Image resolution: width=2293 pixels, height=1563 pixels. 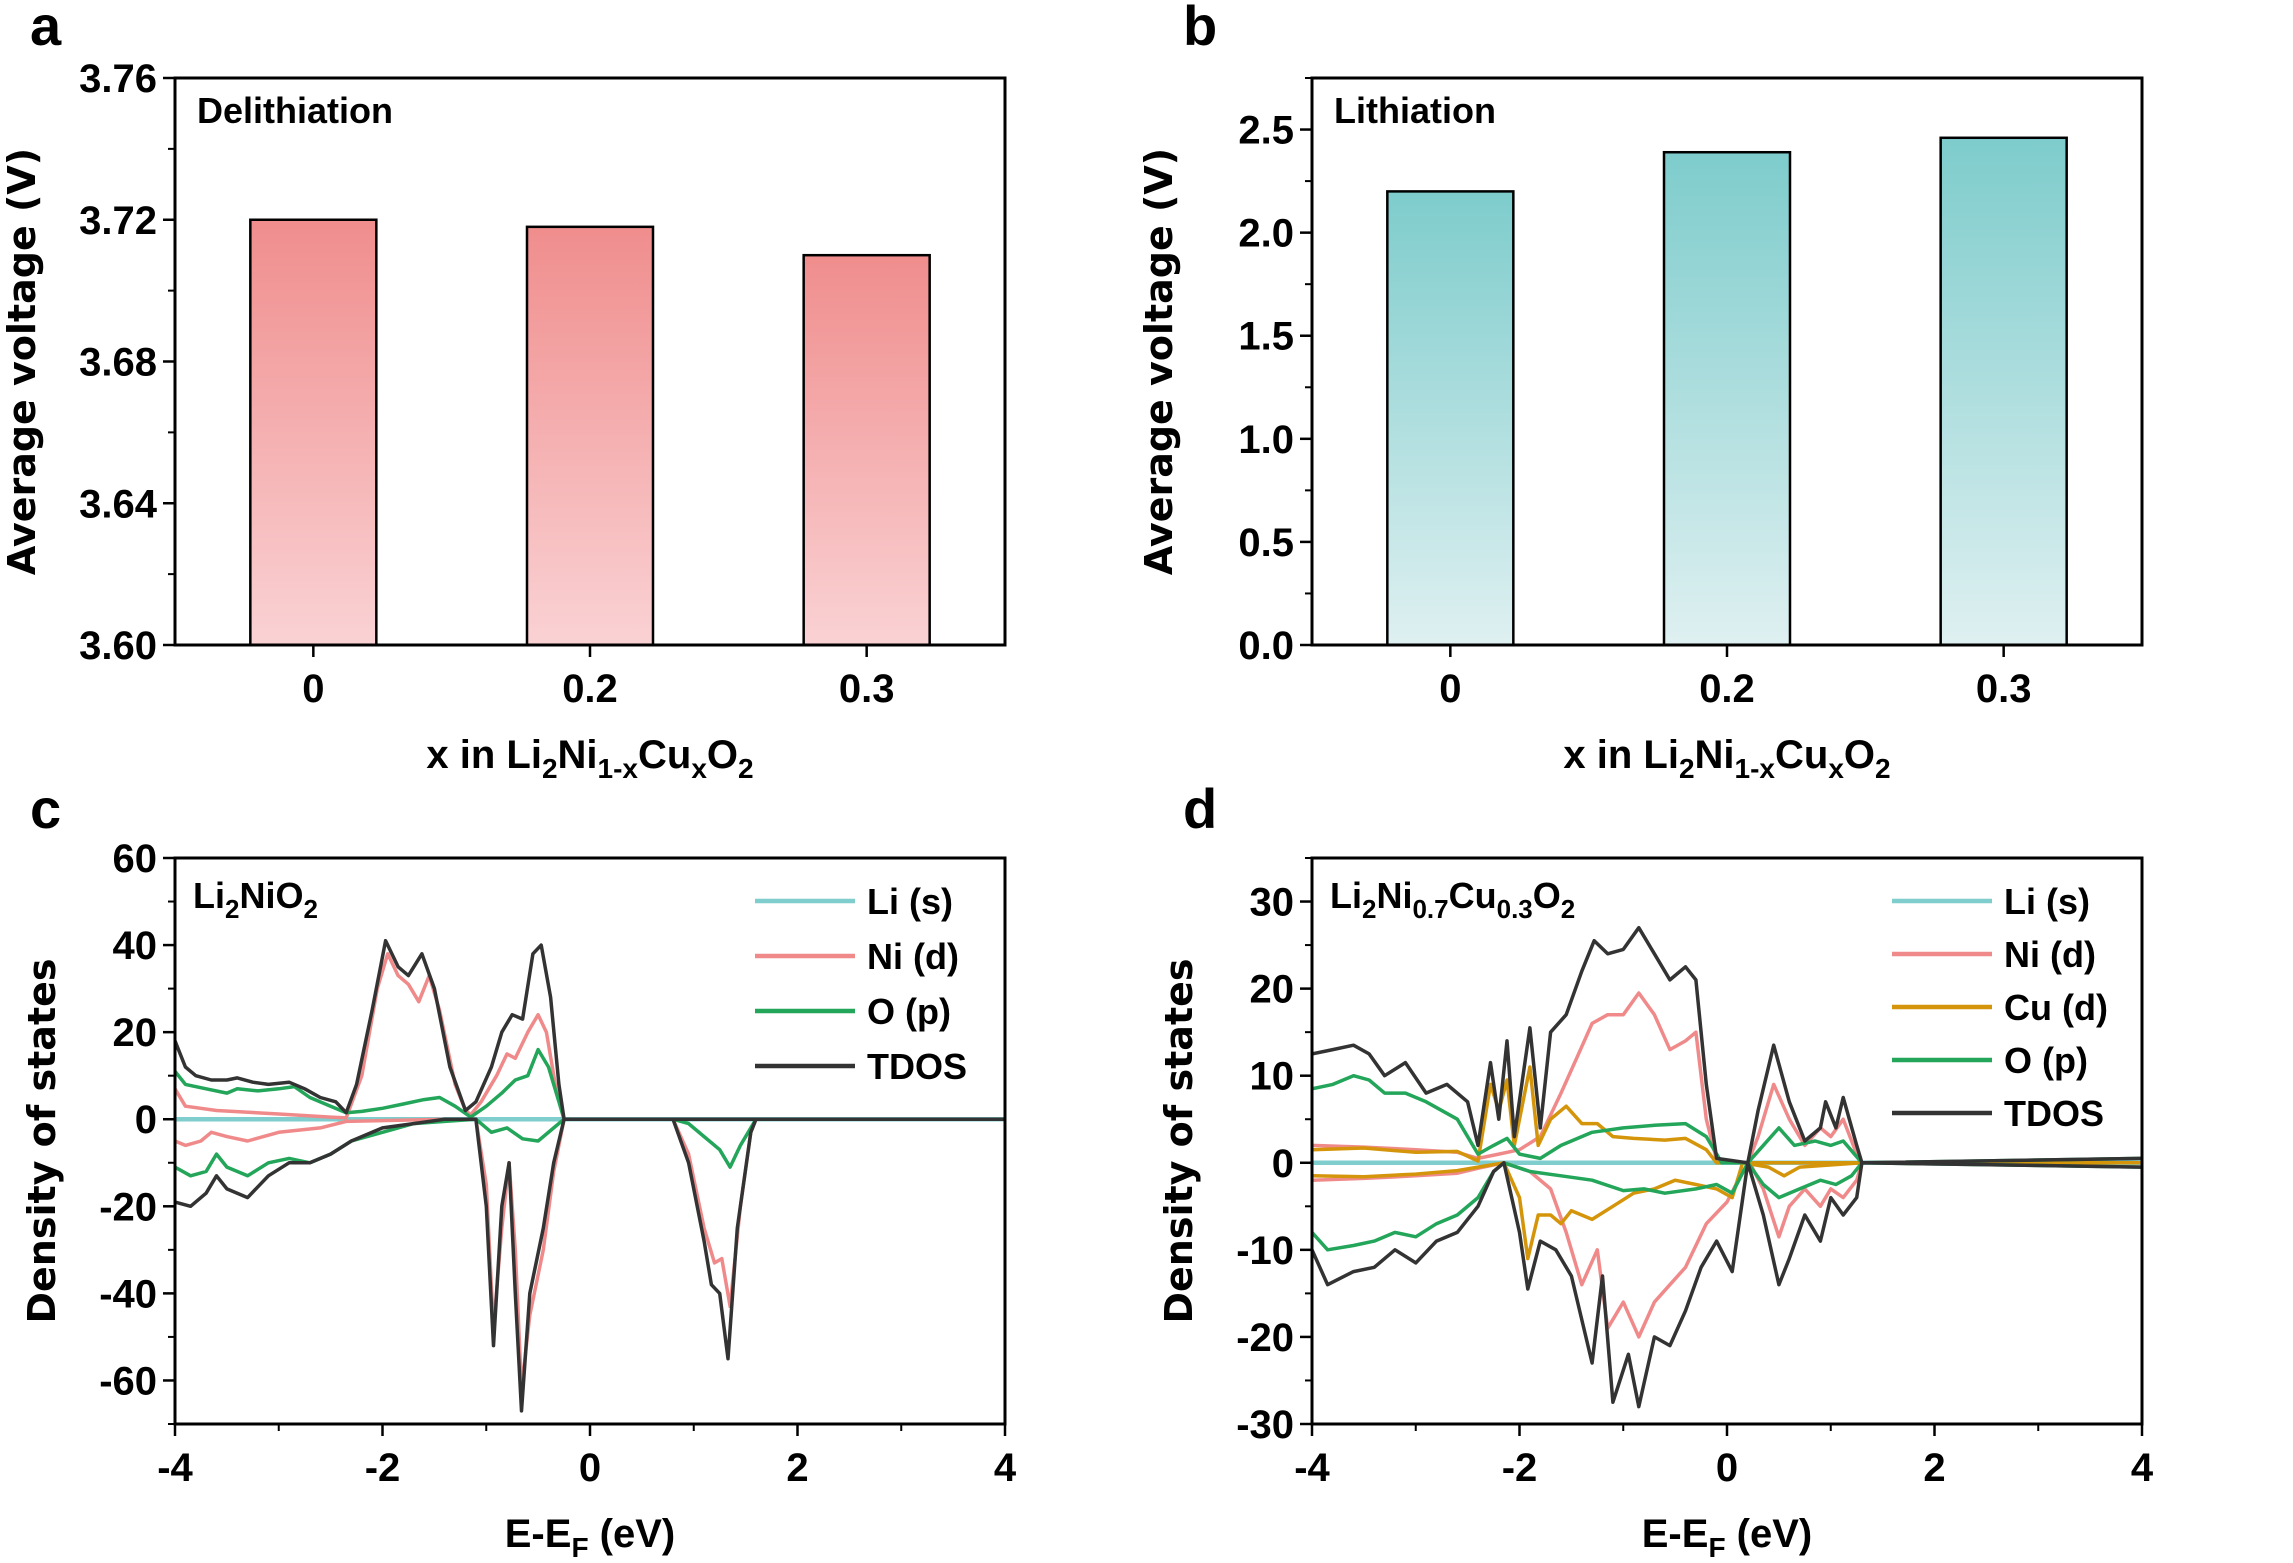 I want to click on y-tick-label: 3.64, so click(x=118, y=504).